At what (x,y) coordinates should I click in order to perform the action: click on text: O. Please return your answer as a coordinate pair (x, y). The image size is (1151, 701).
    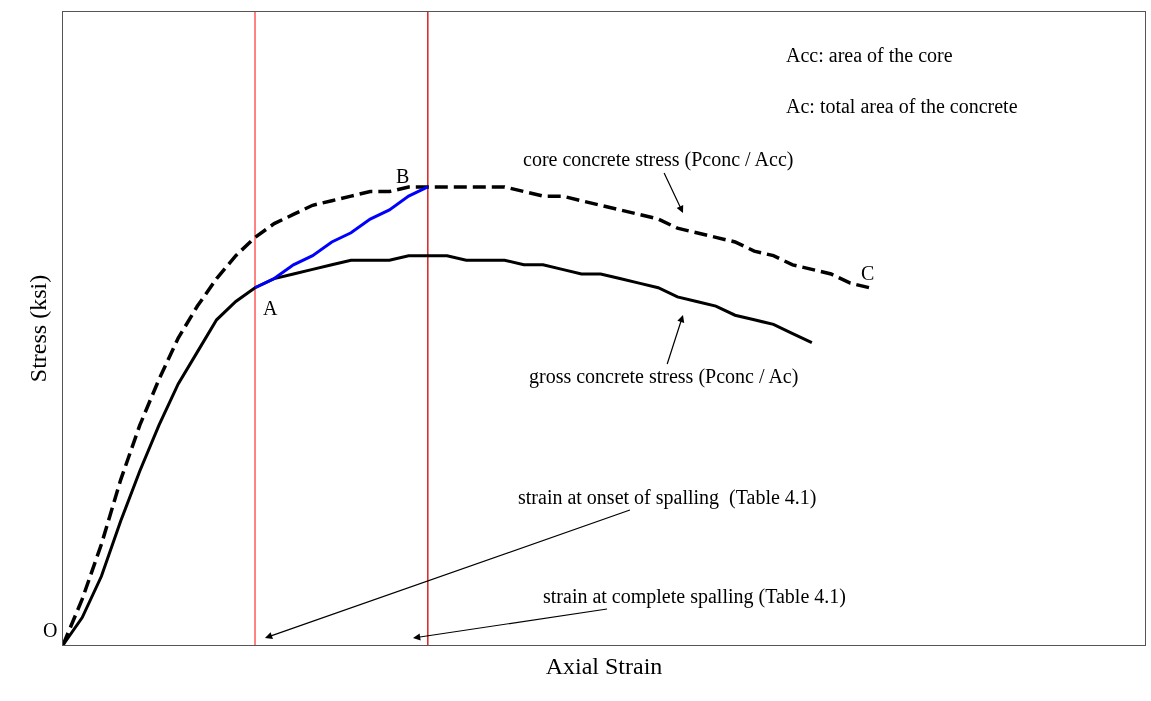
    Looking at the image, I should click on (50, 630).